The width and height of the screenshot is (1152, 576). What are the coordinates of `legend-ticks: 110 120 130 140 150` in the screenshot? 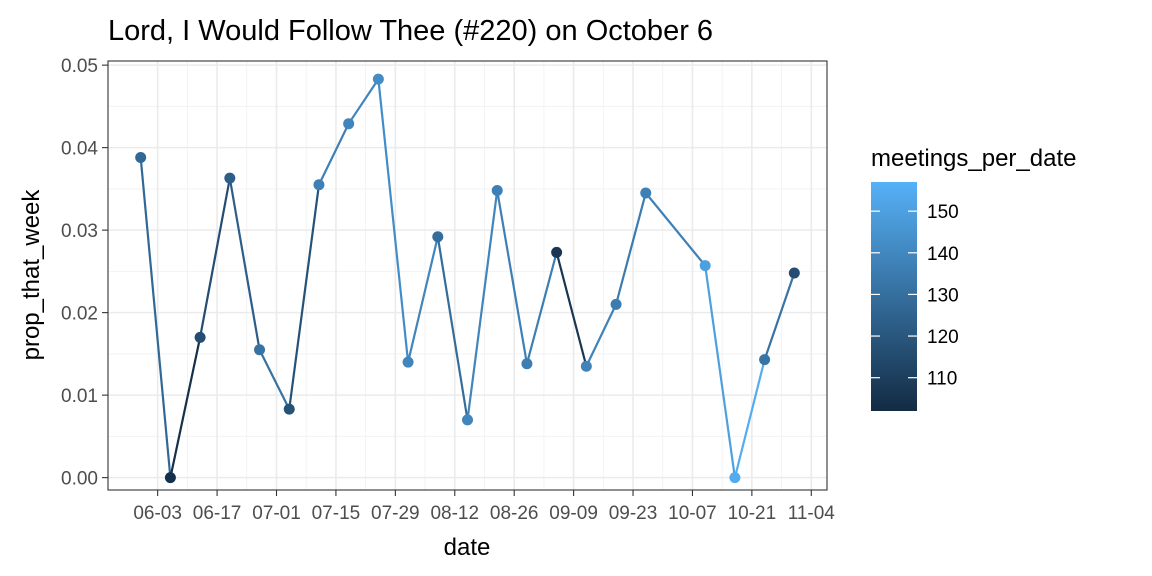 It's located at (915, 296).